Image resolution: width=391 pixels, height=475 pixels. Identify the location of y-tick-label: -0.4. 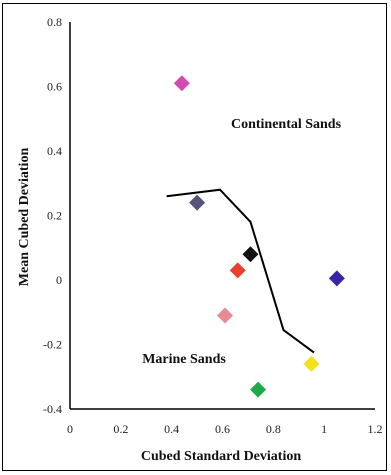
(52, 409).